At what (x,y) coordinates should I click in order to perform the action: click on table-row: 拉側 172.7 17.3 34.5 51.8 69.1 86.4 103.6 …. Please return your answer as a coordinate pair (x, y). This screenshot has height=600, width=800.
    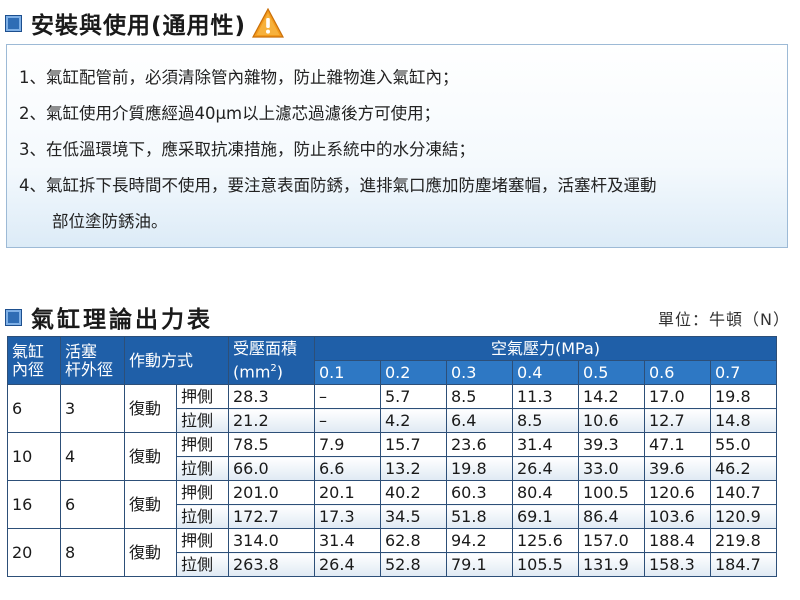
    Looking at the image, I should click on (392, 516).